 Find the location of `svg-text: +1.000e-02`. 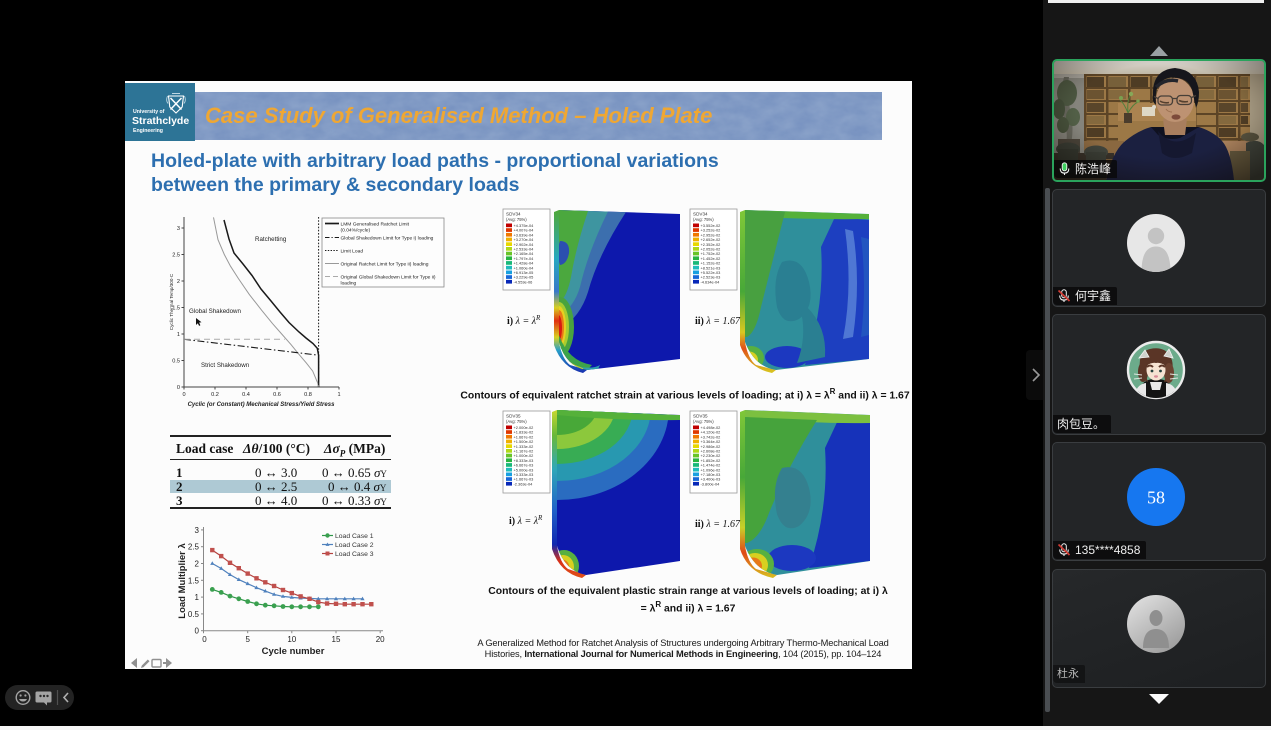

svg-text: +1.000e-02 is located at coordinates (524, 455).